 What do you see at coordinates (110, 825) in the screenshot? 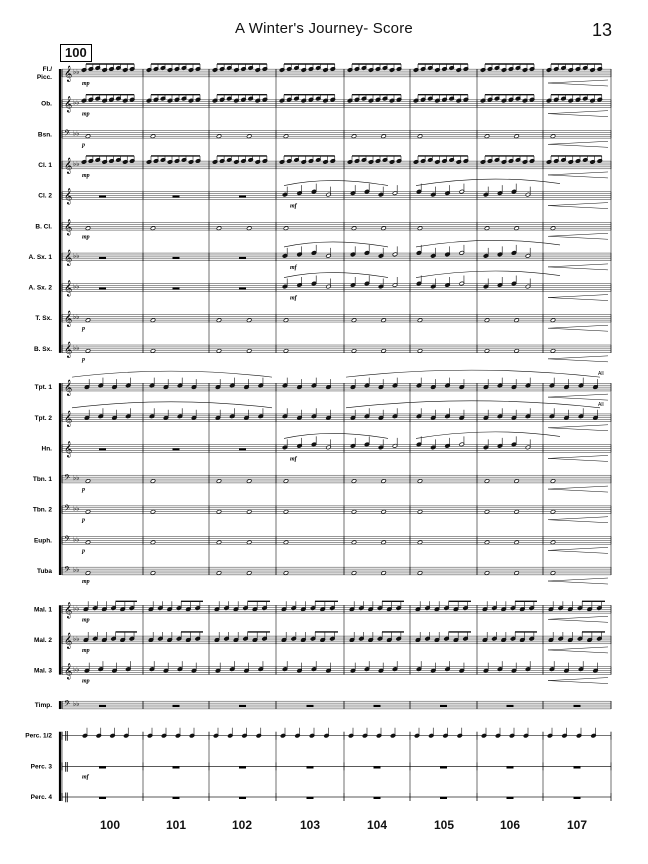
I see `measure-number: 100` at bounding box center [110, 825].